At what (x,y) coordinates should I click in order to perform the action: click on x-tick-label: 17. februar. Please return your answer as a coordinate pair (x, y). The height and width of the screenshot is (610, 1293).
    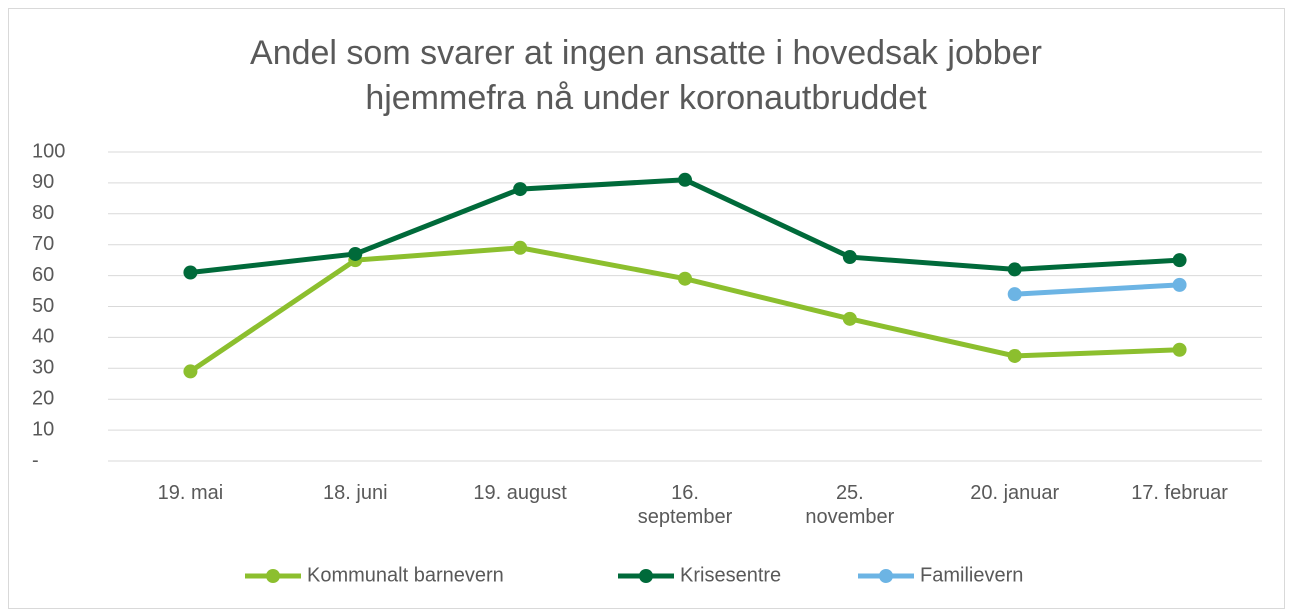
    Looking at the image, I should click on (1179, 493).